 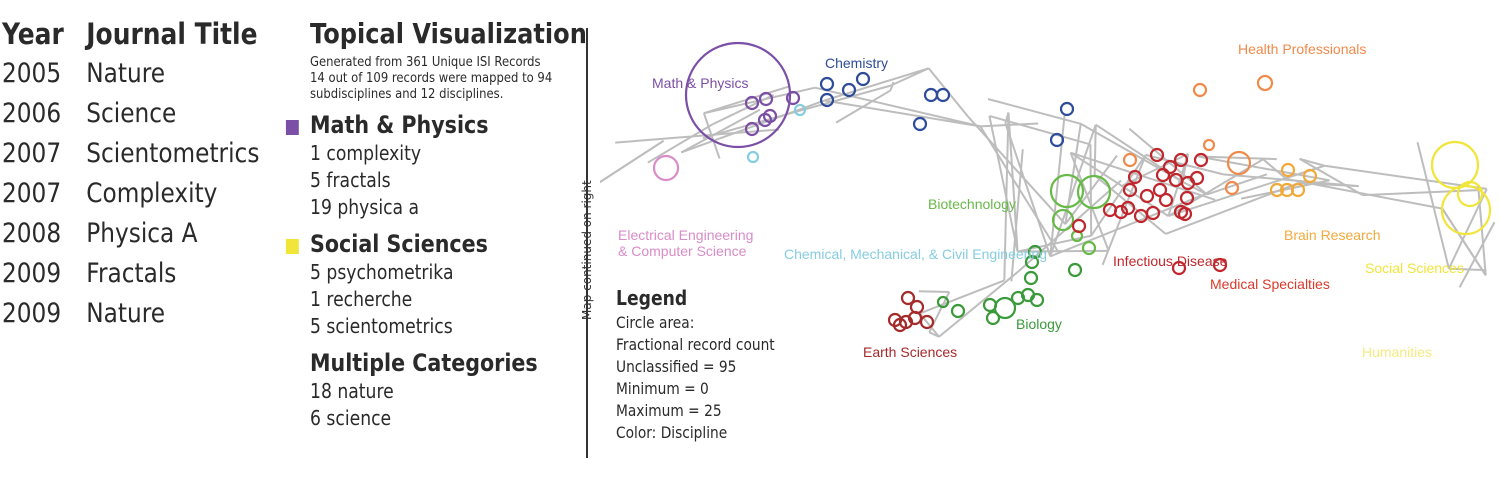 I want to click on journal-table-header: Year Journal Title, so click(x=131, y=34).